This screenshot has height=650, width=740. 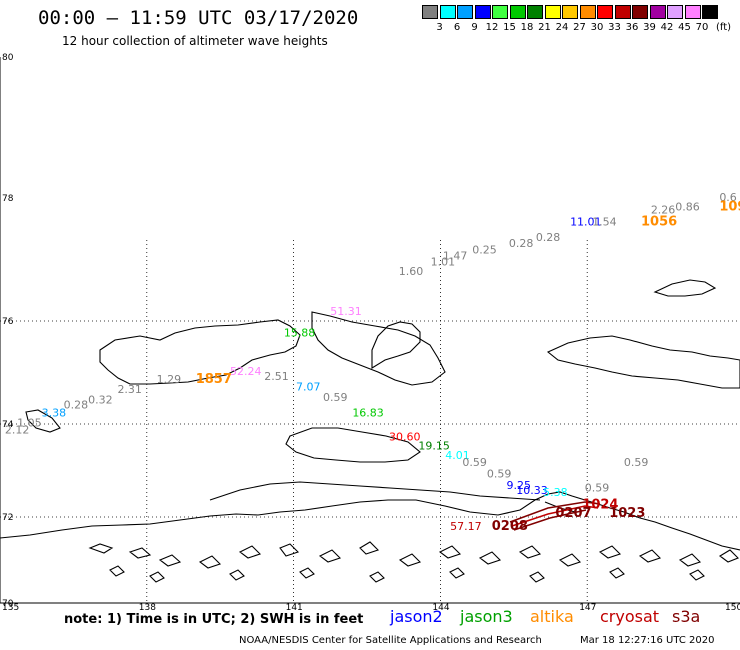 I want to click on wave-height-value: 30.60, so click(x=405, y=436).